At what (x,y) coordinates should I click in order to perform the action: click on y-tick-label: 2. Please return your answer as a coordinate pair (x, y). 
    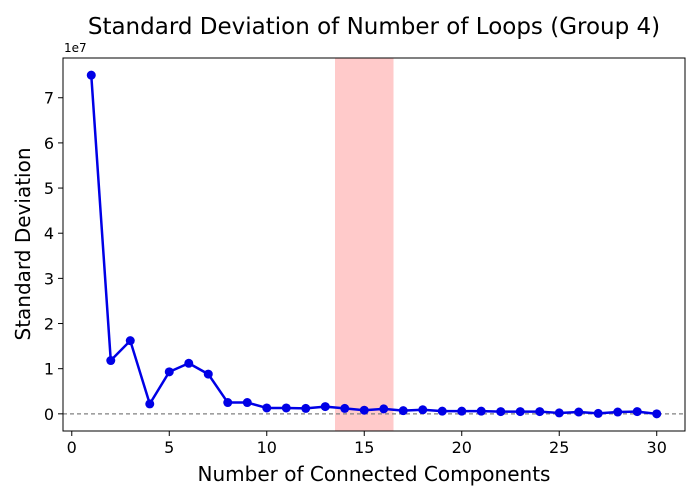
    Looking at the image, I should click on (49, 324).